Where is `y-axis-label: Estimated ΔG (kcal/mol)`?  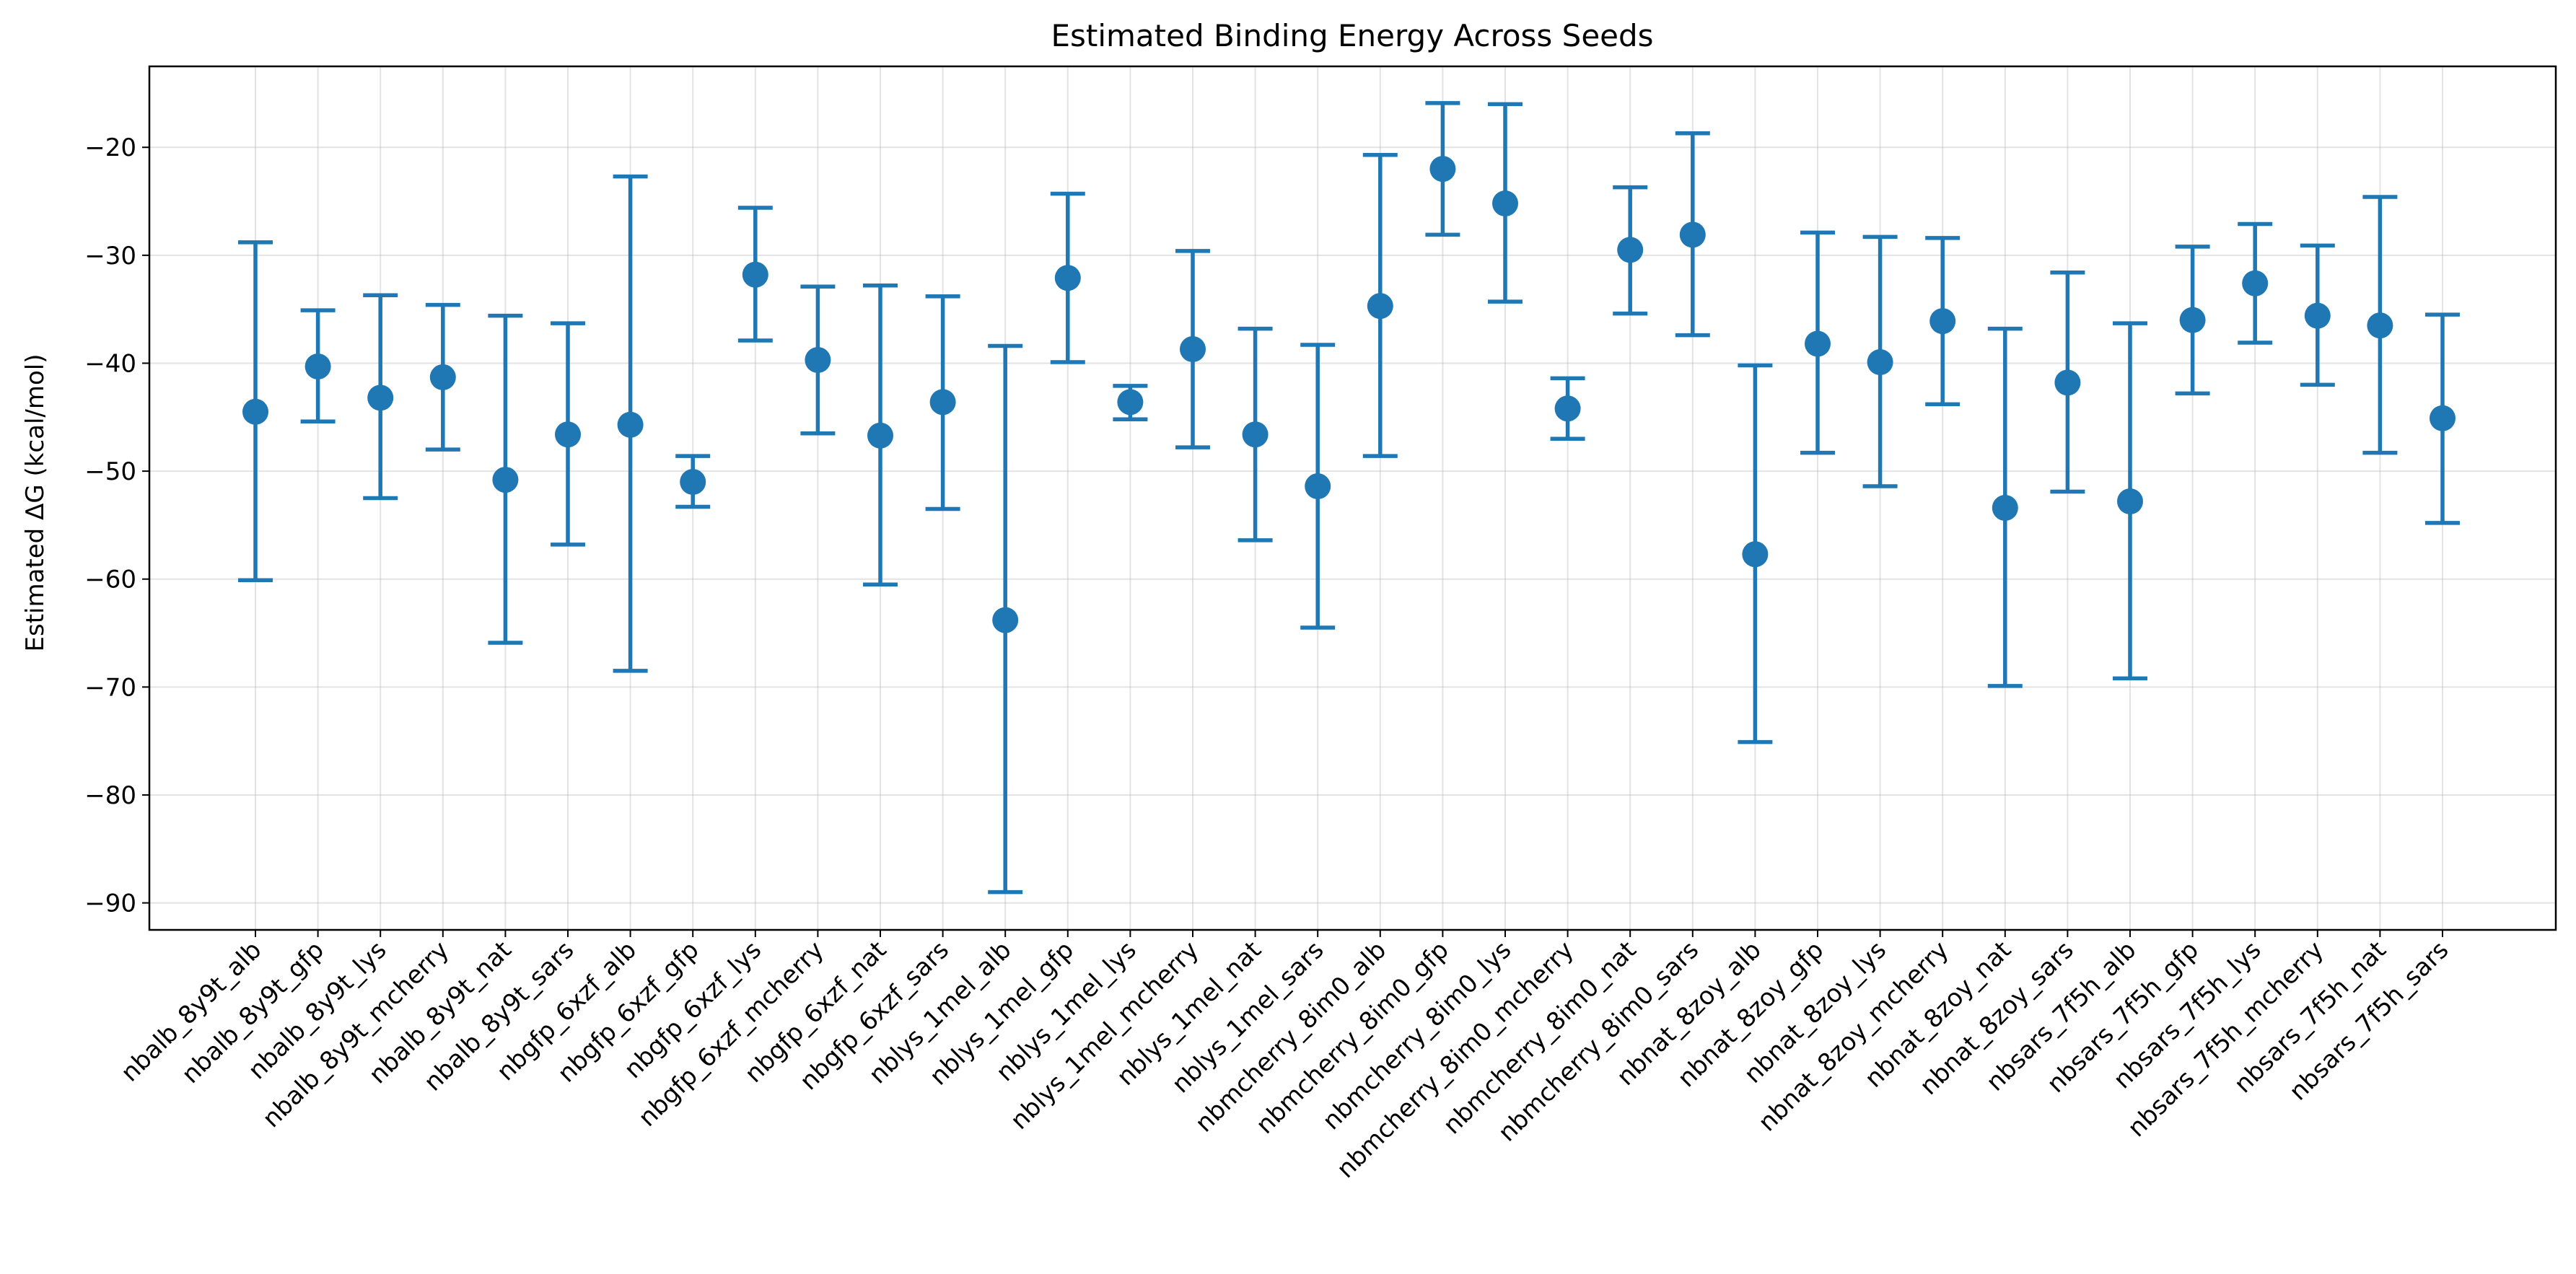 y-axis-label: Estimated ΔG (kcal/mol) is located at coordinates (35, 503).